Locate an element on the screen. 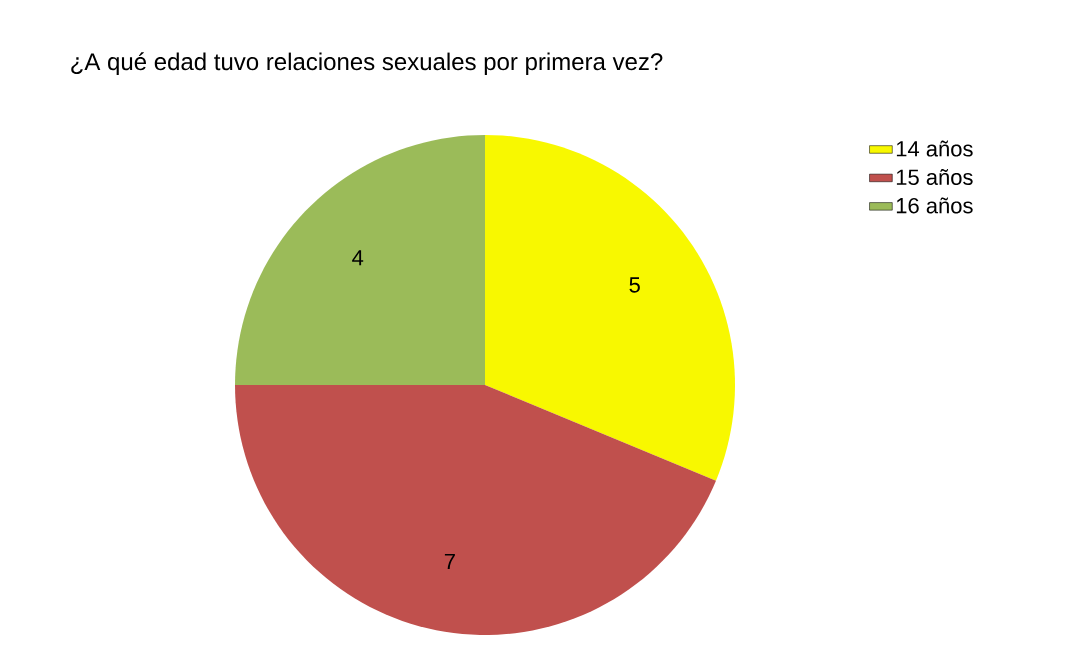  data-label: 4 is located at coordinates (358, 258).